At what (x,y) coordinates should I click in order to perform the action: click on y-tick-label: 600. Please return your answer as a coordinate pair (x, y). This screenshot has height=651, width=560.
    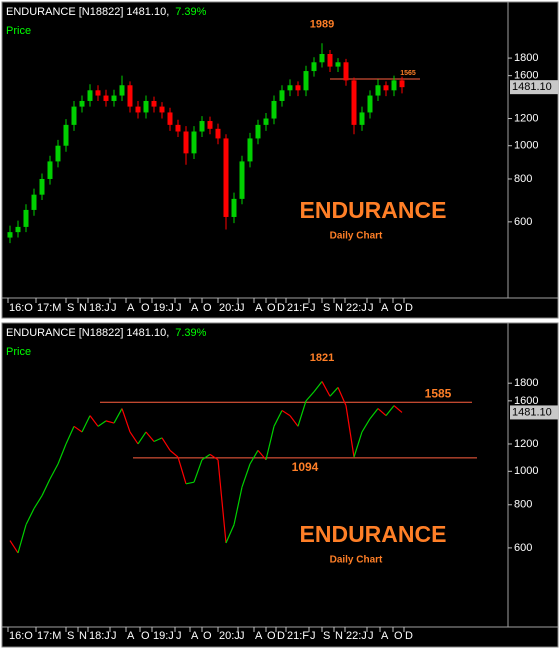
    Looking at the image, I should click on (523, 548).